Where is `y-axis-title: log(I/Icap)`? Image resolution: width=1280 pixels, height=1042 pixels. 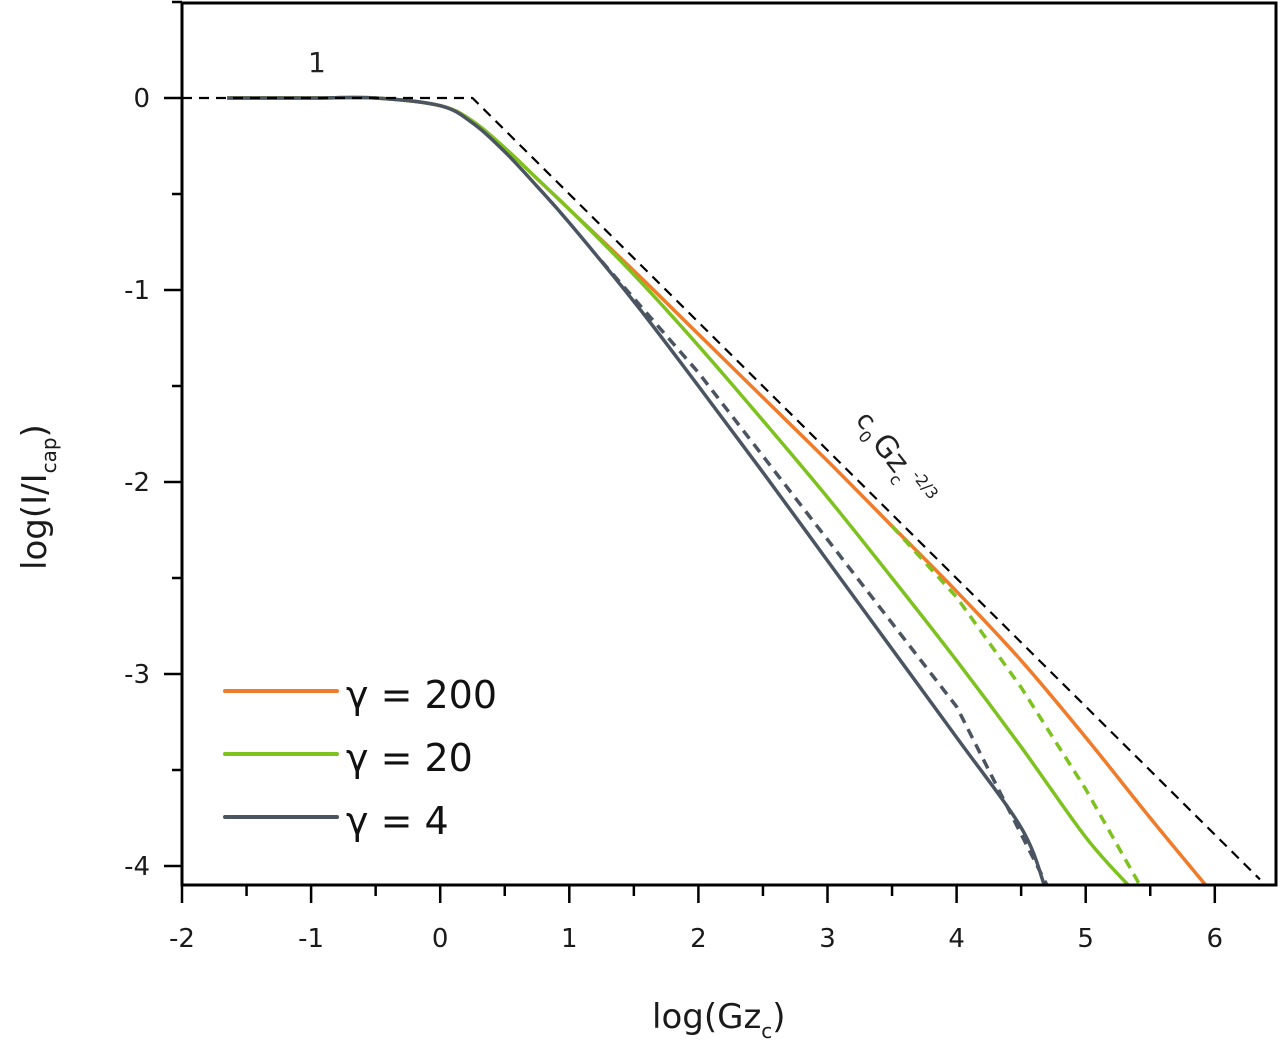 y-axis-title: log(I/Icap) is located at coordinates (38, 497).